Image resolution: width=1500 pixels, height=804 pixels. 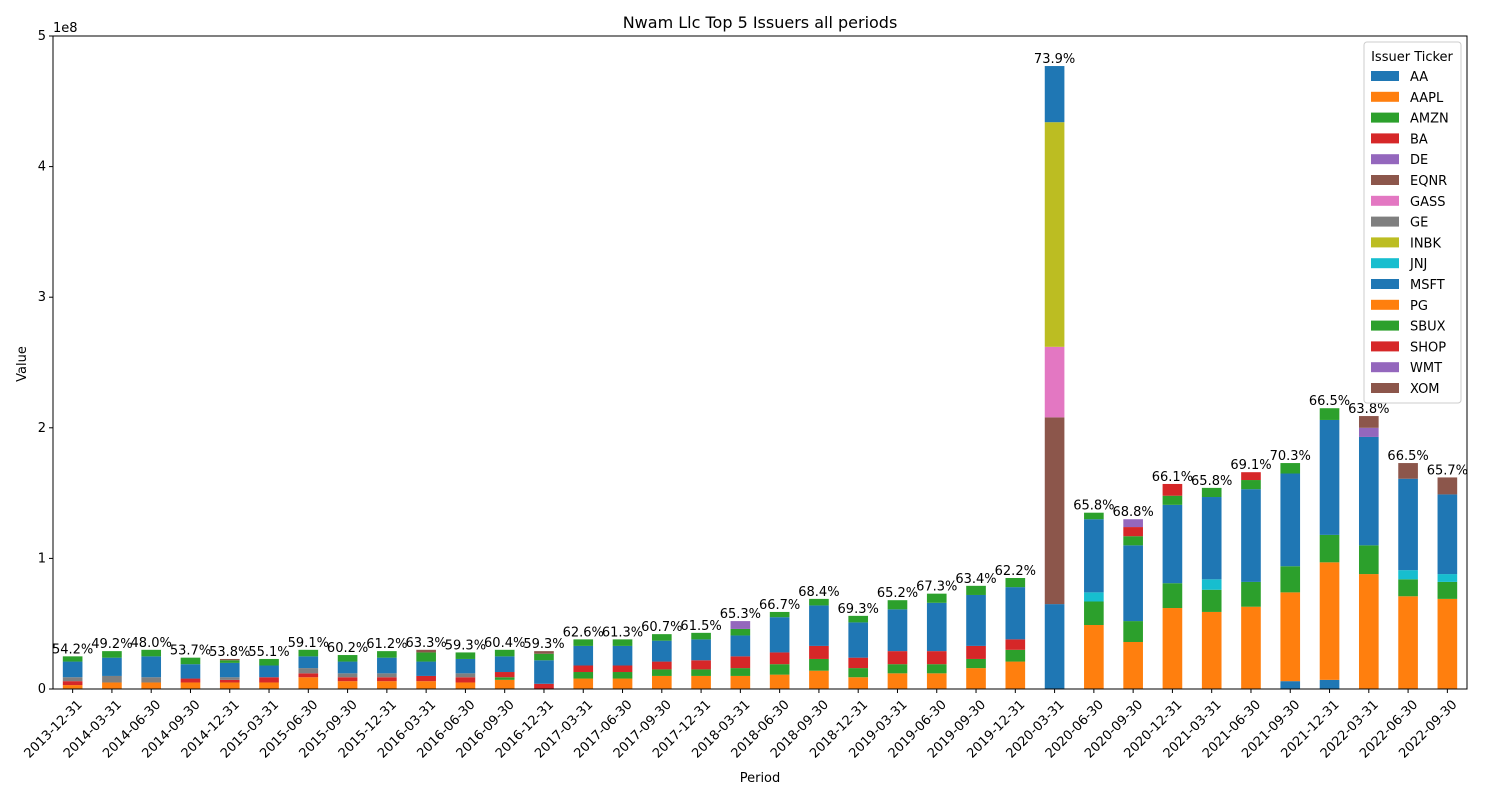 I want to click on bar-percent-label: 62.6%, so click(x=583, y=632).